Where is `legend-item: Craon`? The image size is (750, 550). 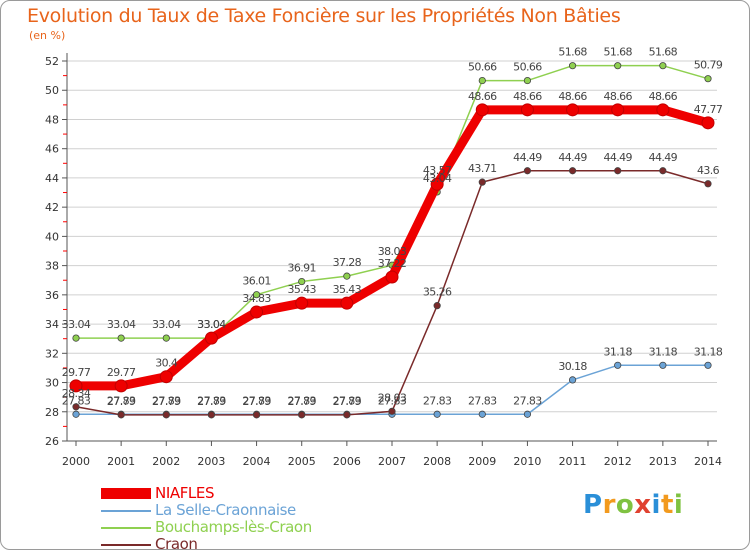
legend-item: Craon is located at coordinates (206, 542).